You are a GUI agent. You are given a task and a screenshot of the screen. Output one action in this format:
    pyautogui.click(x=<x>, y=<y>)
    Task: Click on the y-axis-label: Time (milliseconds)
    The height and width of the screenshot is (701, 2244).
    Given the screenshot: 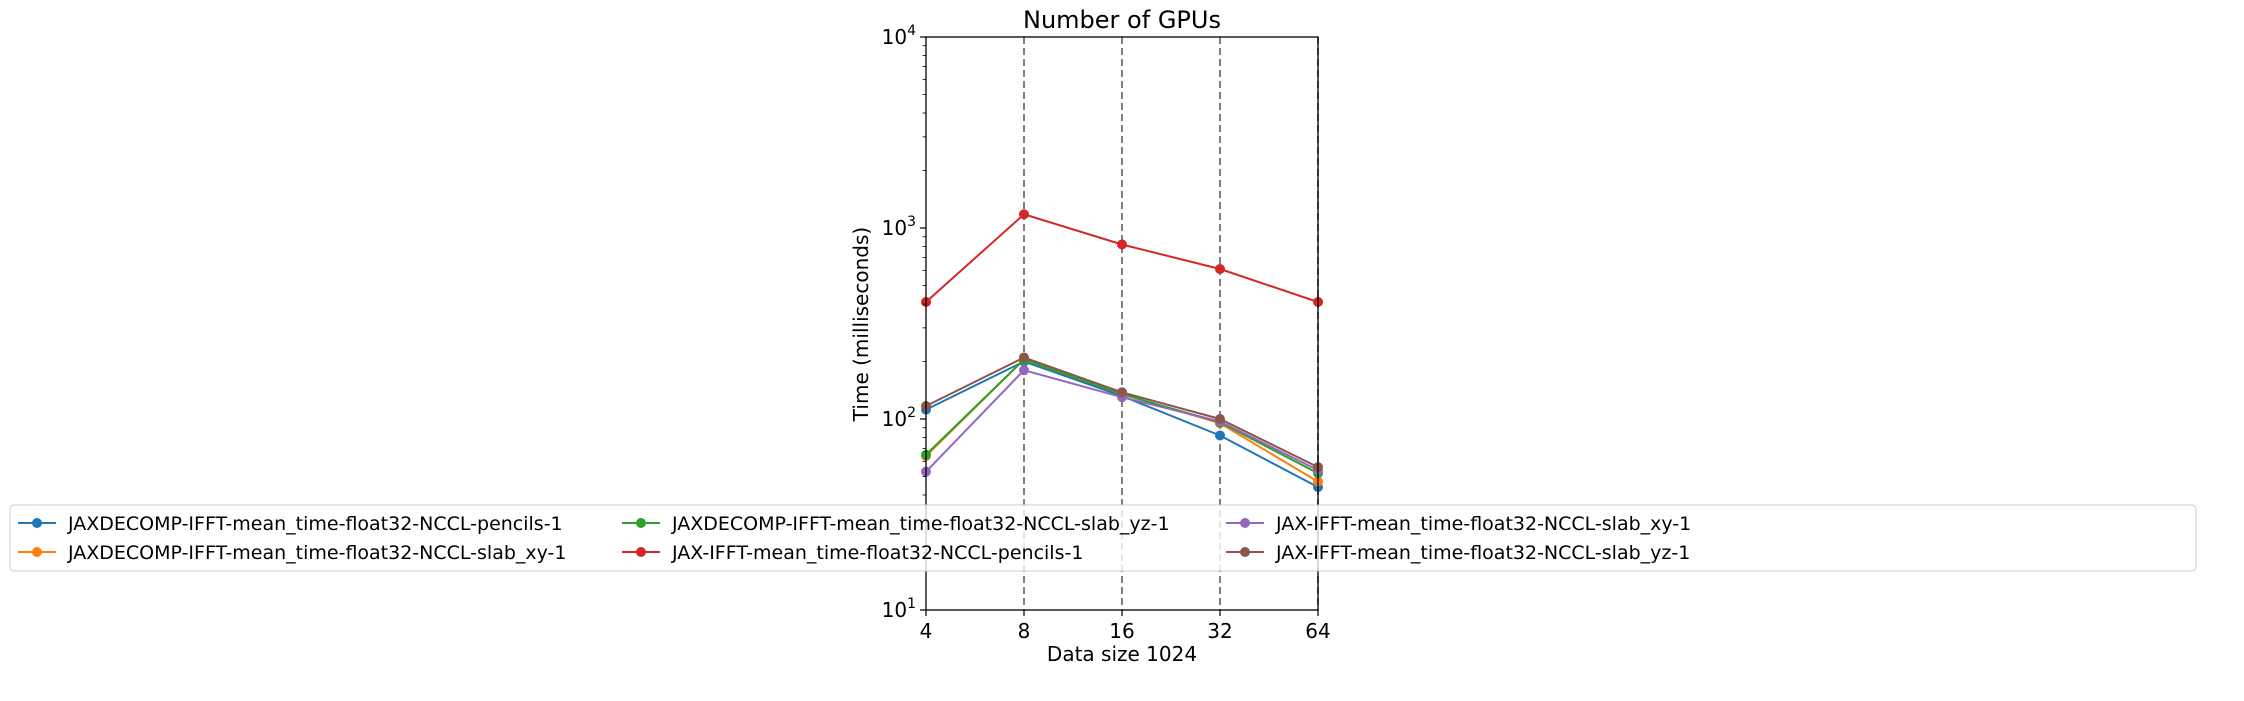 What is the action you would take?
    pyautogui.click(x=861, y=324)
    